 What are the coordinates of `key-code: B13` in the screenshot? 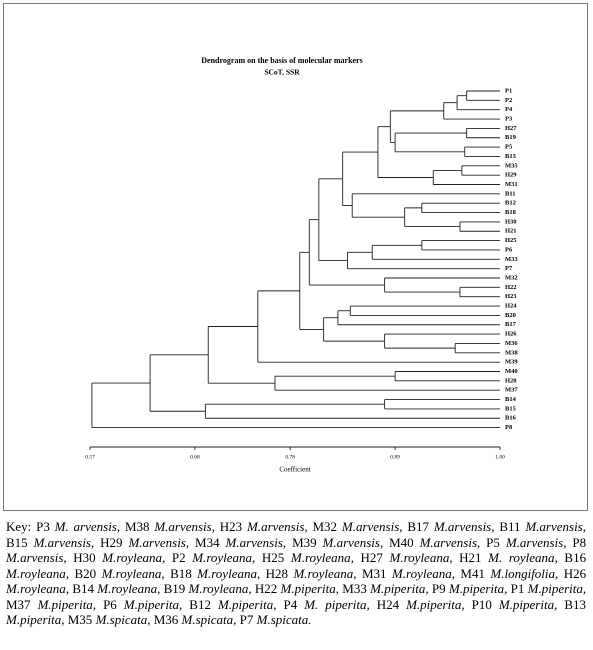 It's located at (575, 604).